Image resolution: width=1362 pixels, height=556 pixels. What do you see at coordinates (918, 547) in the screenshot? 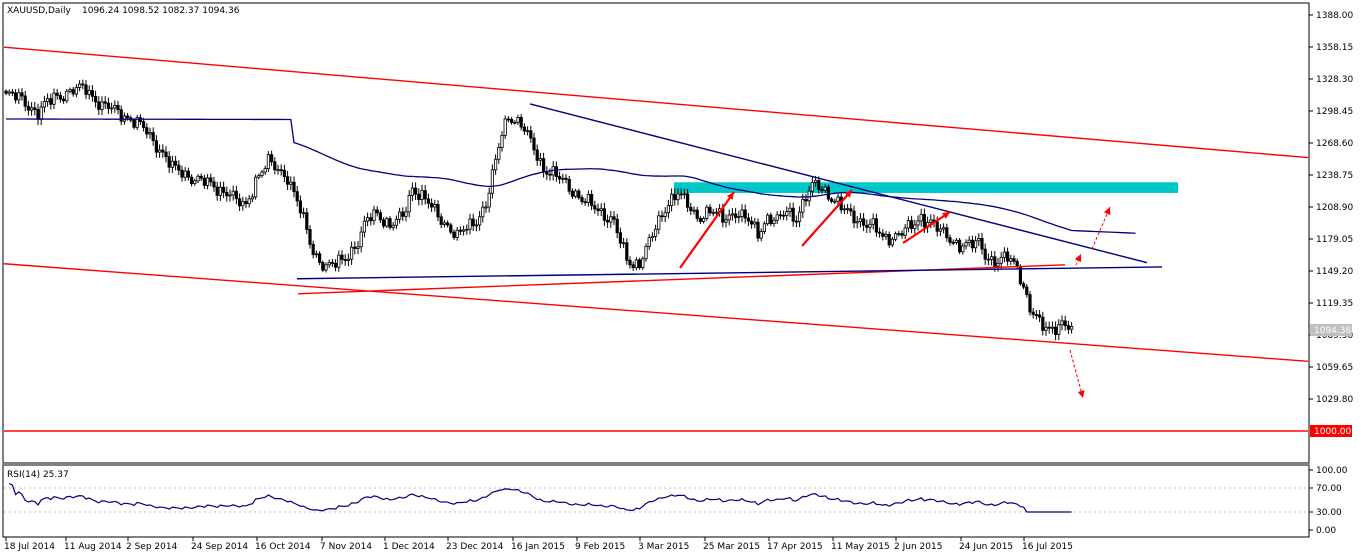
I see `x-tick-label: 2 Jun 2015` at bounding box center [918, 547].